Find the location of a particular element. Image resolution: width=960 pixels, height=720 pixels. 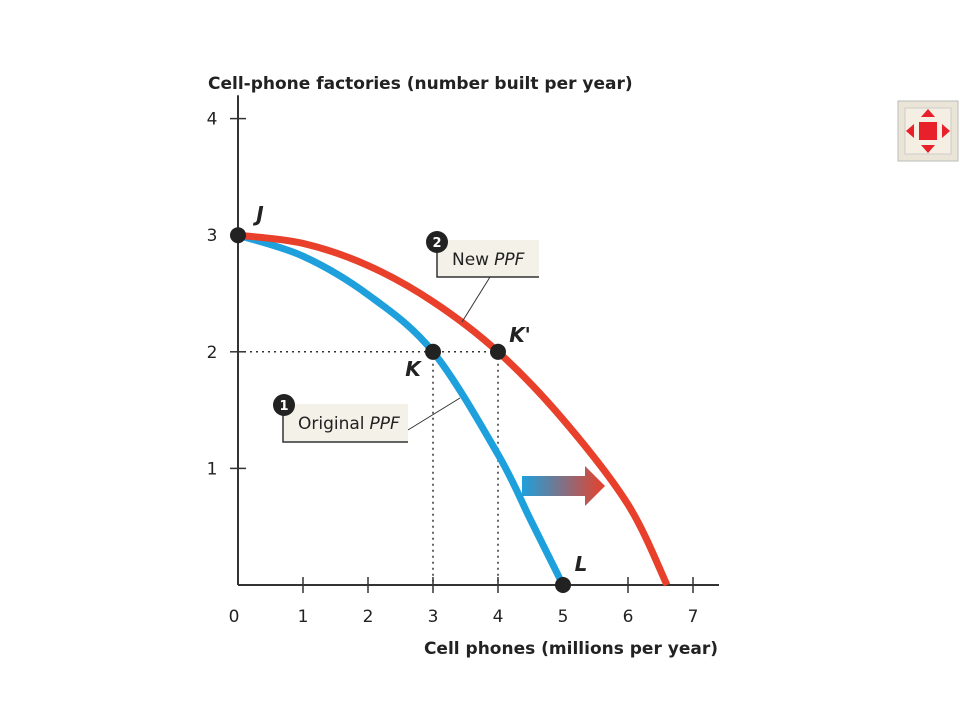

callout: 2 New PPF is located at coordinates (482, 277).